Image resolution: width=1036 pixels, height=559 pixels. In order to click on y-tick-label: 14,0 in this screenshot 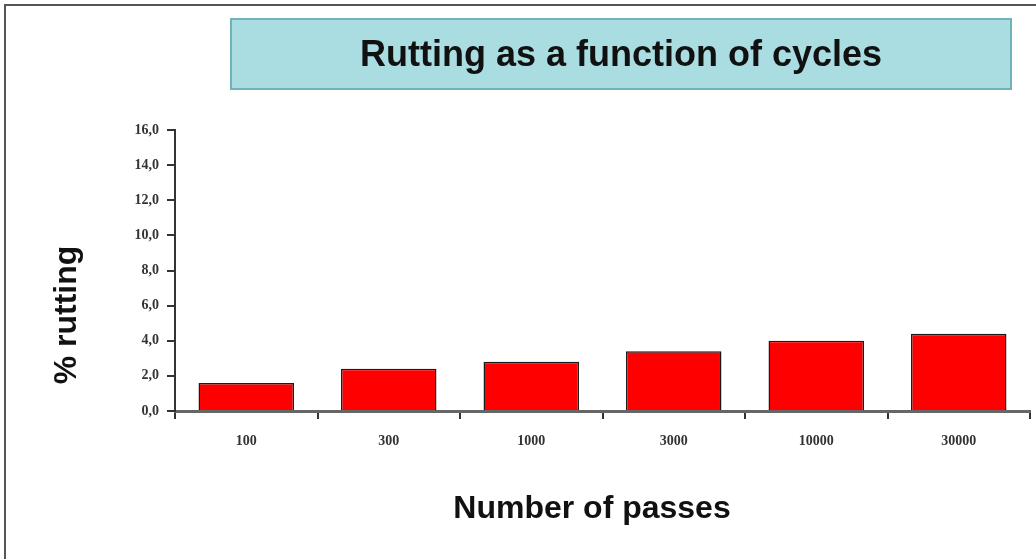, I will do `click(146, 164)`.